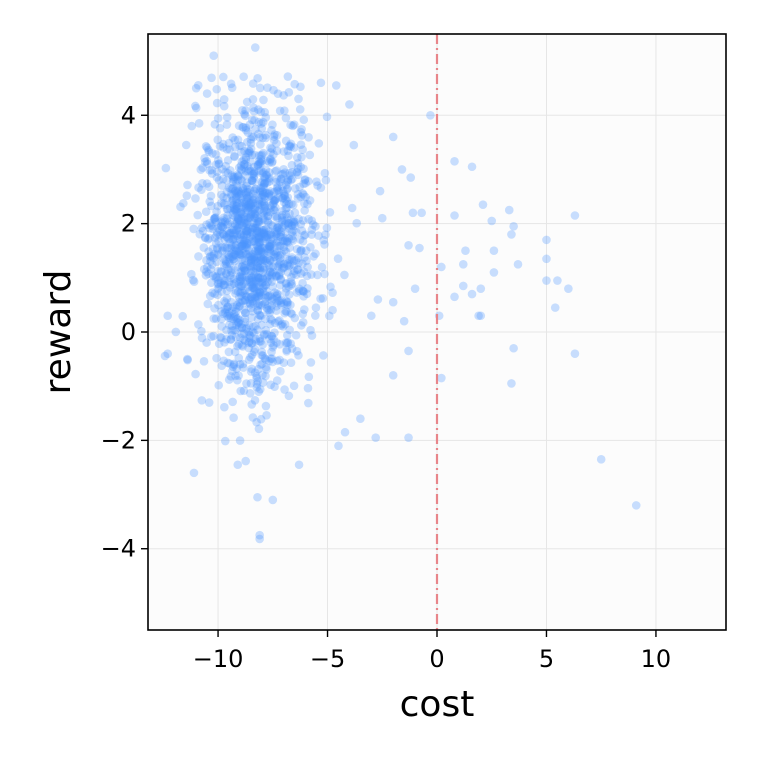 This screenshot has height=761, width=761. I want to click on x-tick-label: 10, so click(656, 659).